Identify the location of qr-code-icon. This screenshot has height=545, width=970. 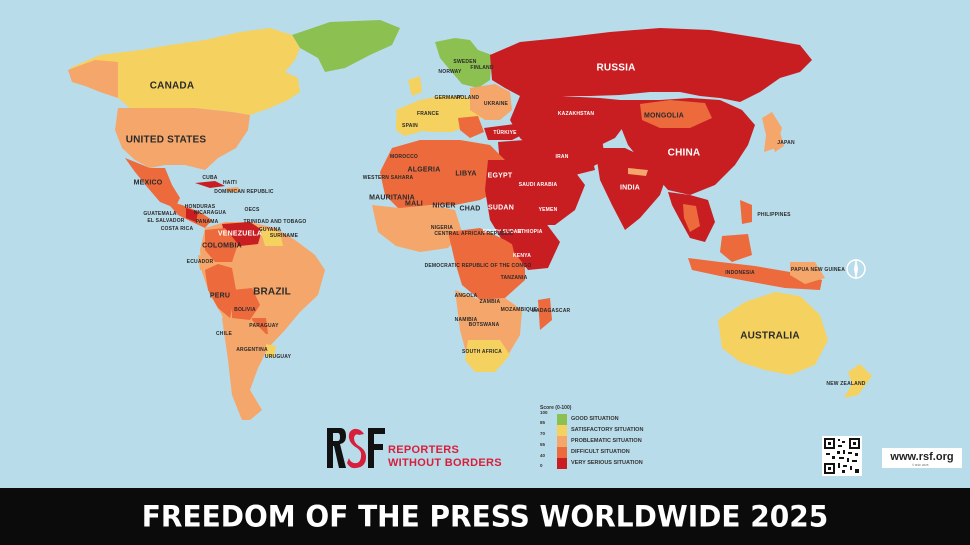
(842, 456).